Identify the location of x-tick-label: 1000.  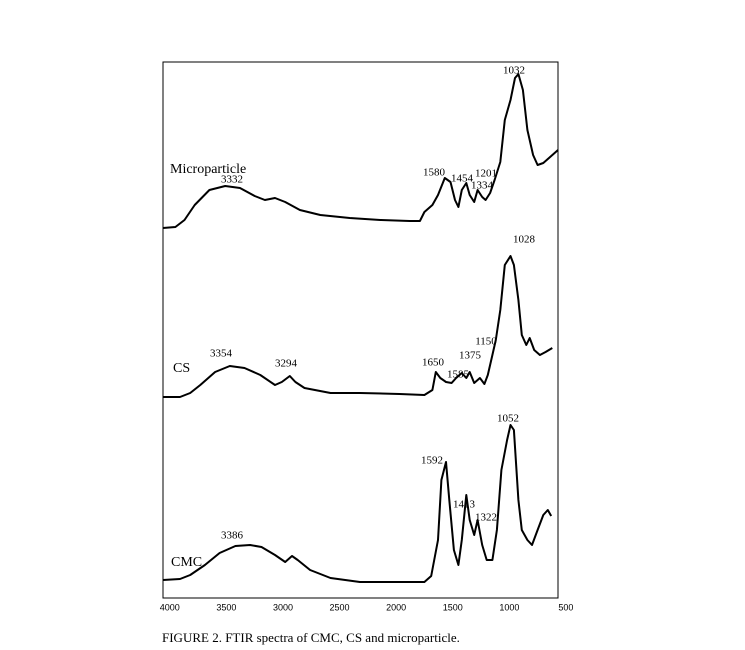
(509, 607).